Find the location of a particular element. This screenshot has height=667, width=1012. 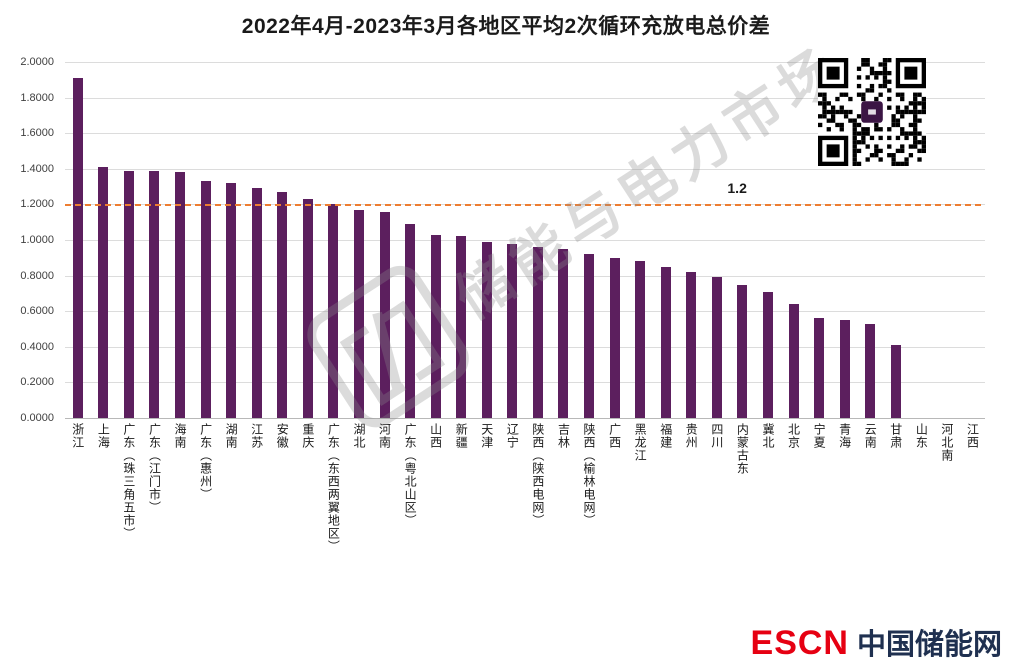

x-label-slot: 云南 is located at coordinates (870, 528).